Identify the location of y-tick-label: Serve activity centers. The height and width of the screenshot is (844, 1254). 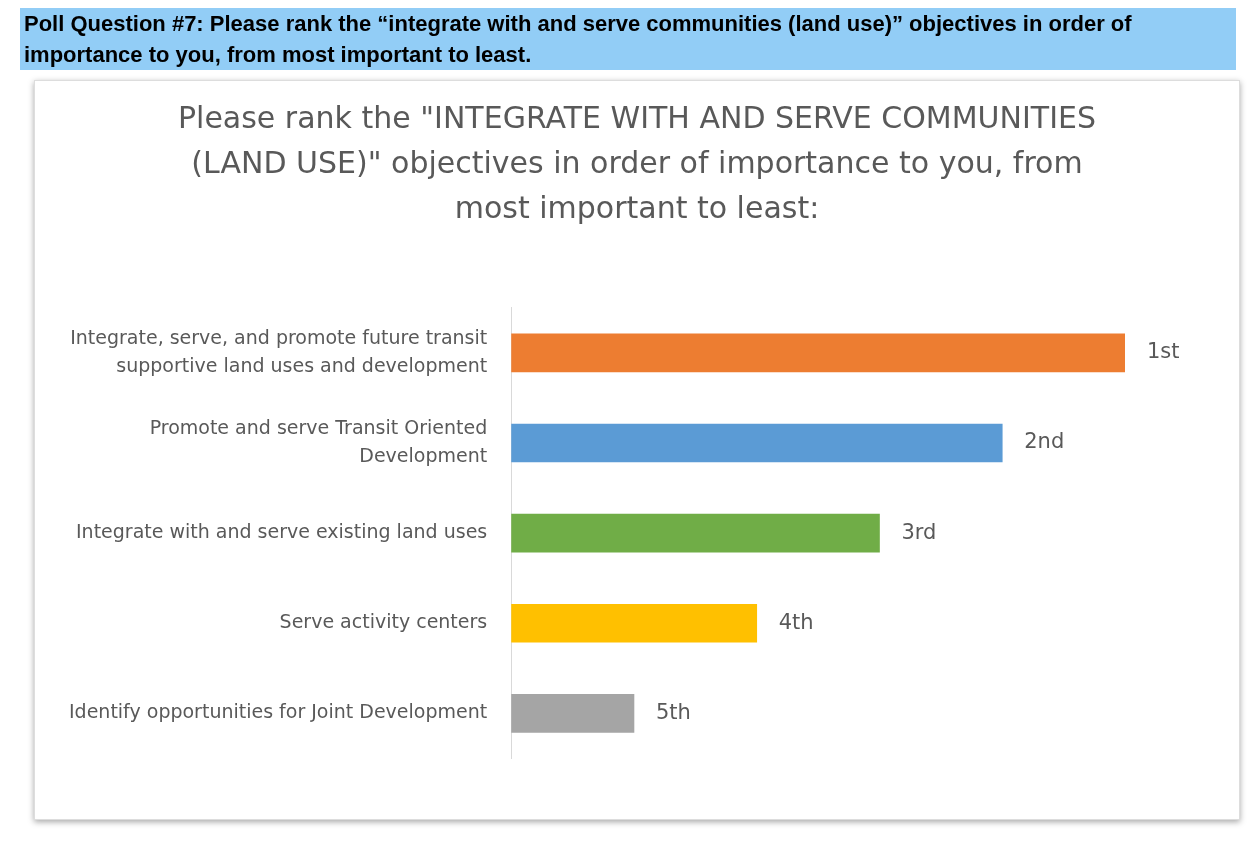
(383, 621).